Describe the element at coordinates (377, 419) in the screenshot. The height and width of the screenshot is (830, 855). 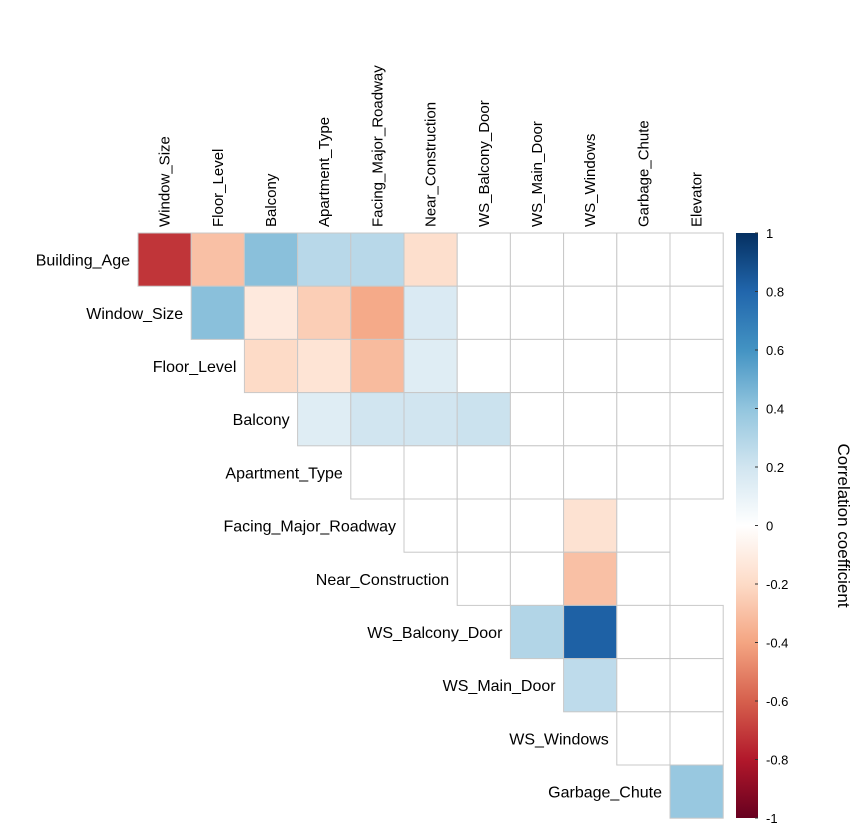
I see `cell-balcony-facing-major-roadway` at that location.